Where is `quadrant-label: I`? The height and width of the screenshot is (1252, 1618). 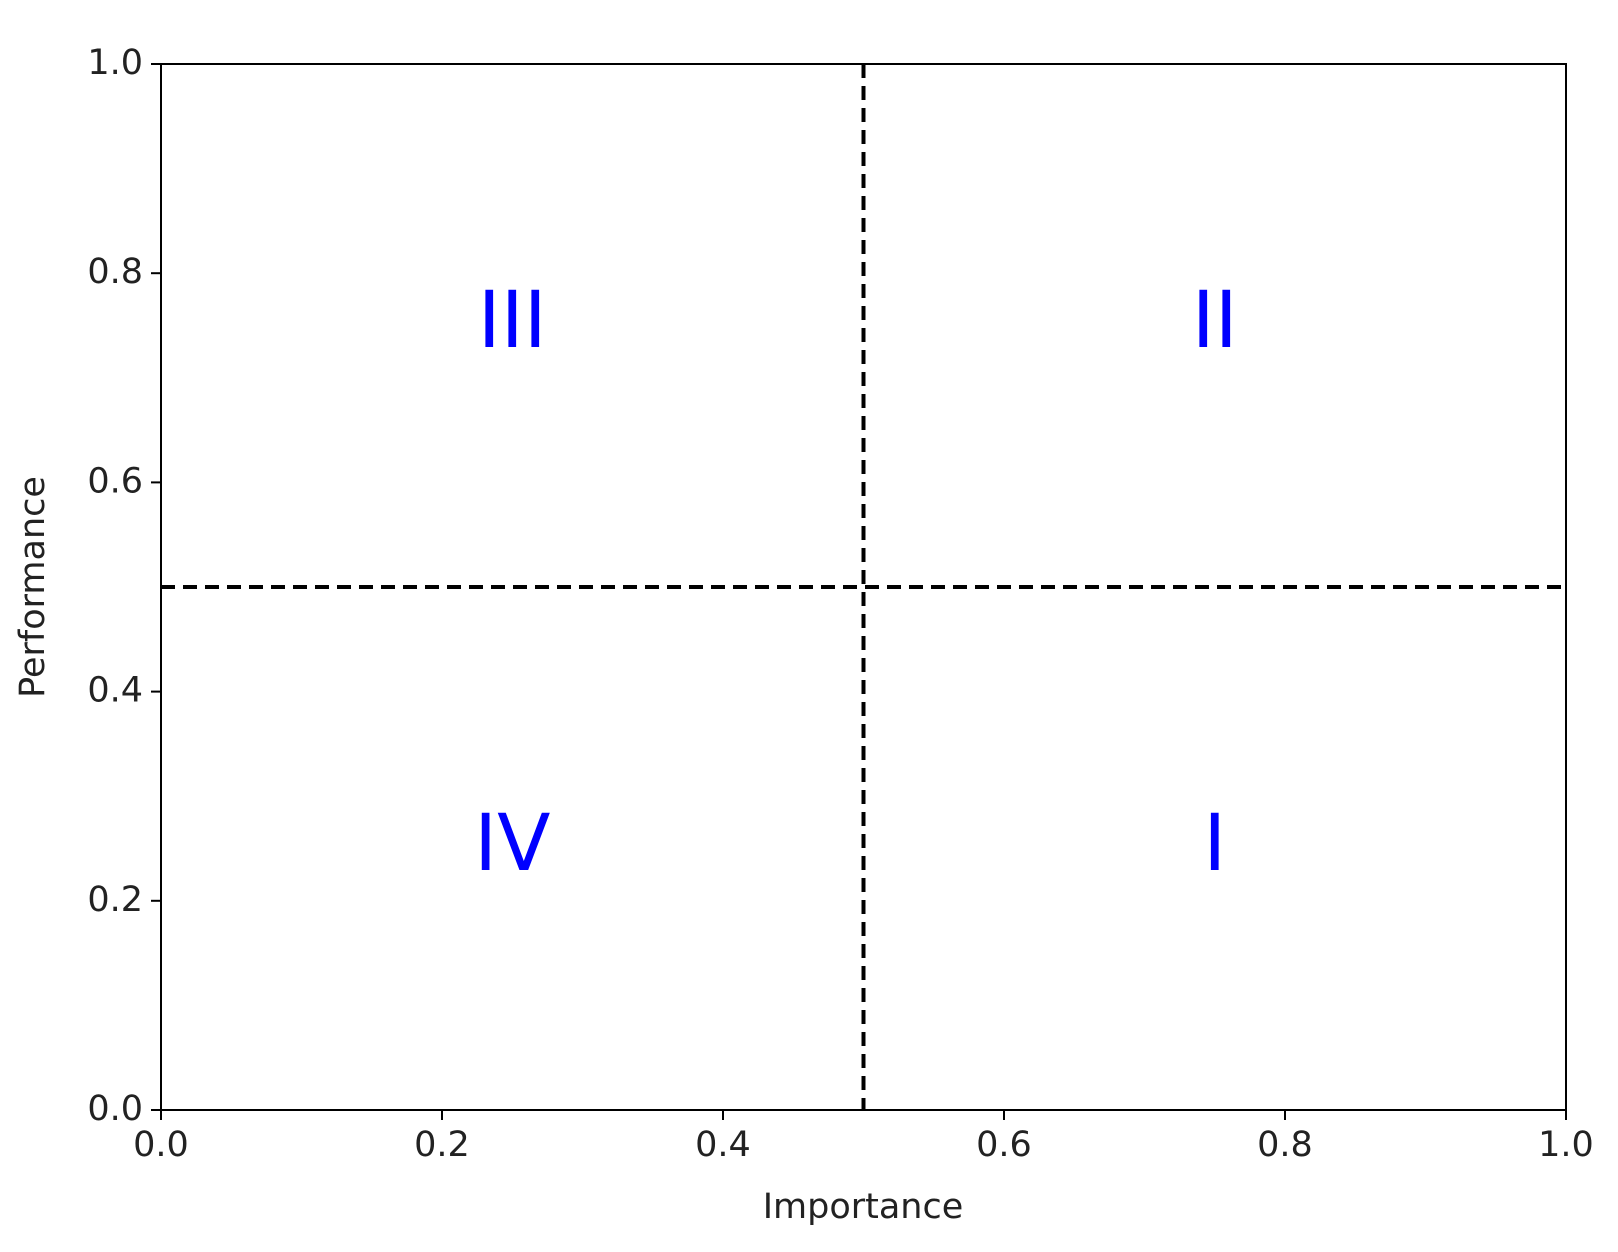 quadrant-label: I is located at coordinates (1214, 844).